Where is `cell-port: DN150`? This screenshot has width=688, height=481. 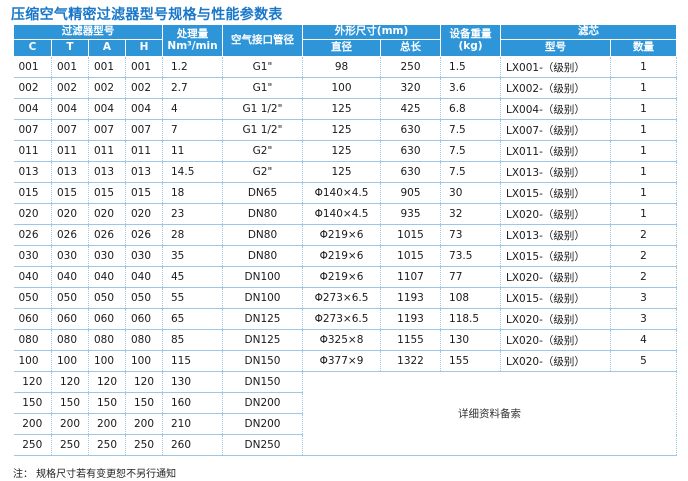
cell-port: DN150 is located at coordinates (262, 382).